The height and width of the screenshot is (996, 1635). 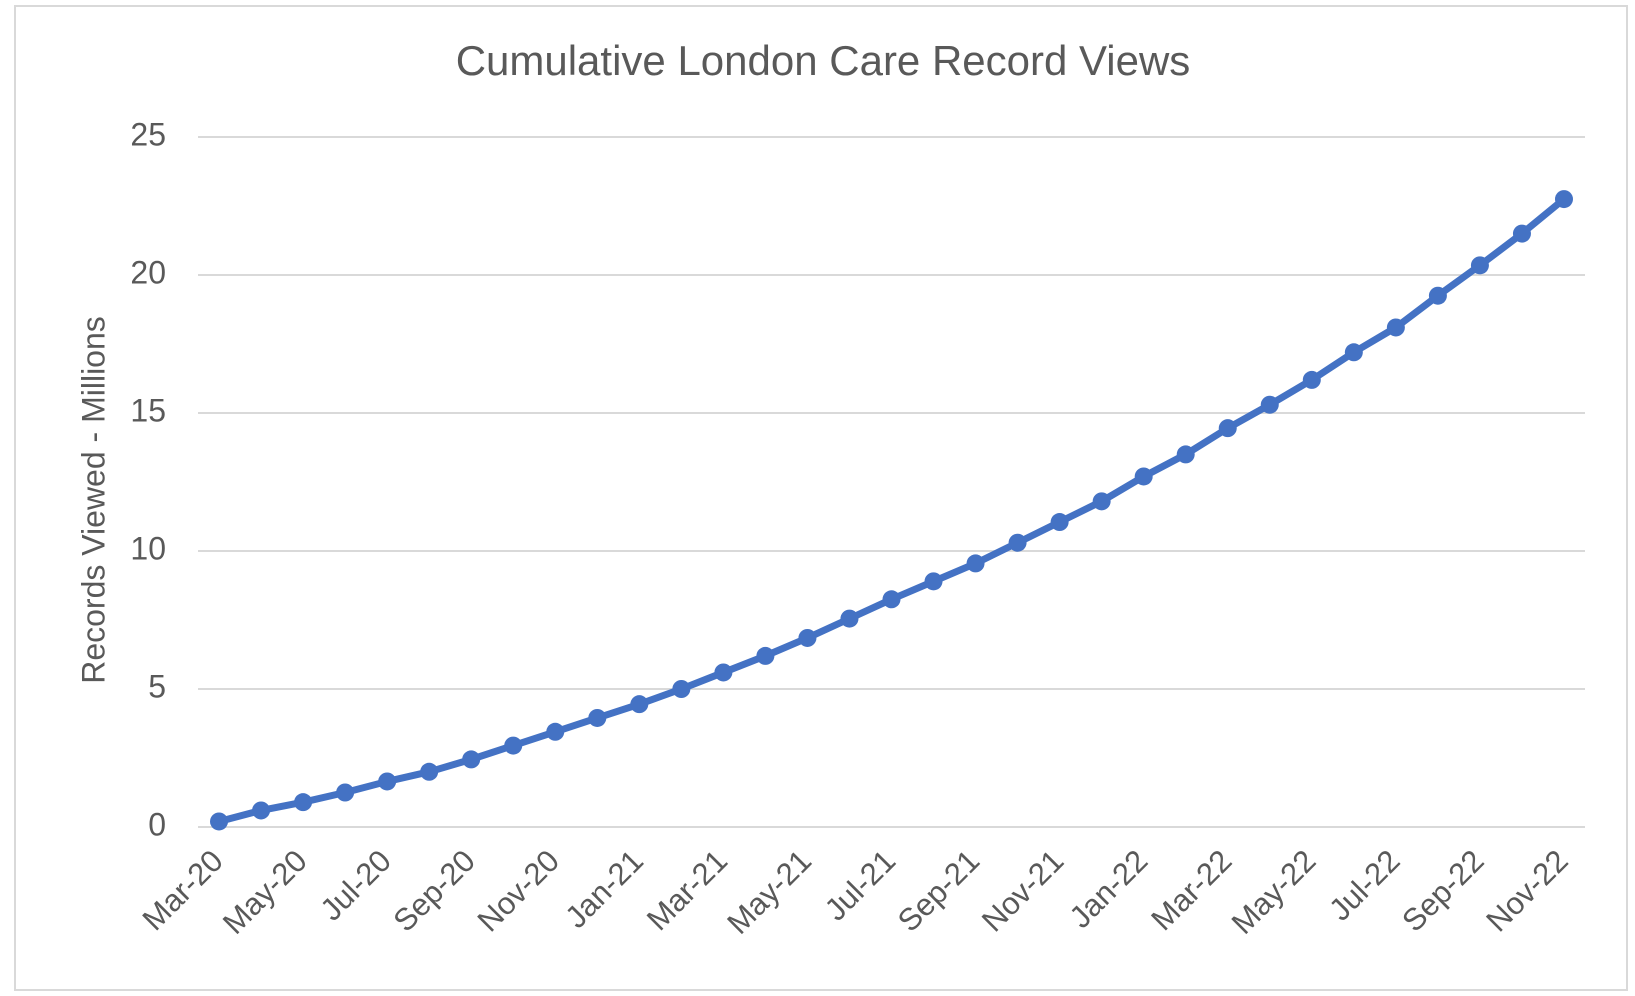 I want to click on chart-title: Cumulative London Care Record Views, so click(x=823, y=60).